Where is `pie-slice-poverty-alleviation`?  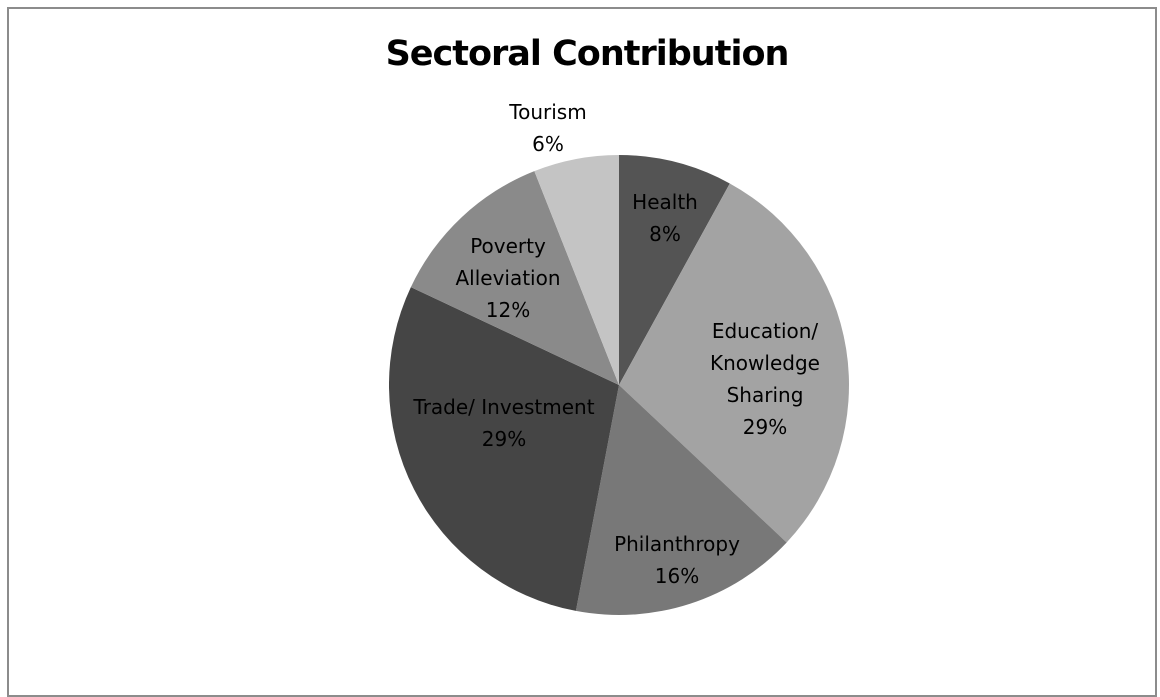 pie-slice-poverty-alleviation is located at coordinates (514, 278).